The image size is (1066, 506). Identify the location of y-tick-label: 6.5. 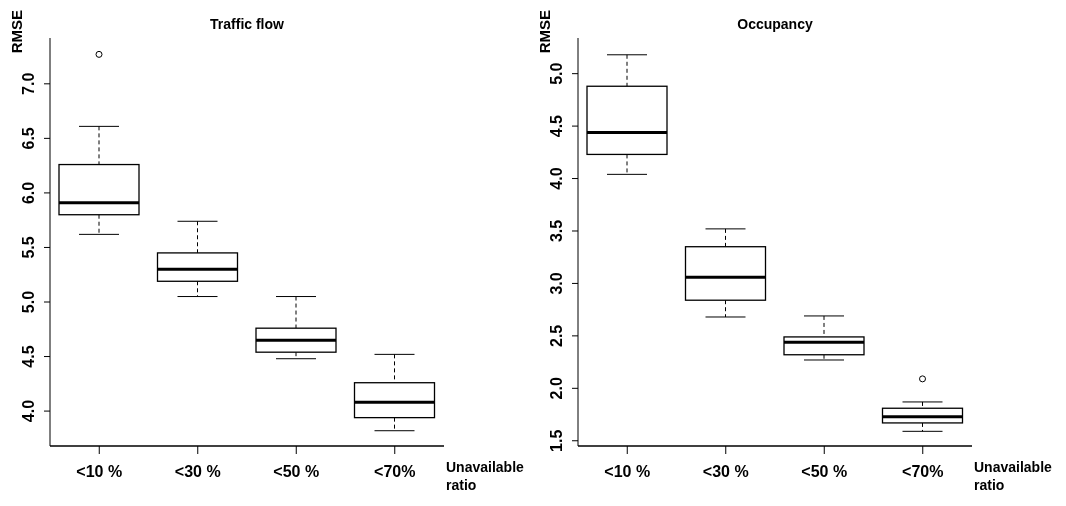
(28, 138).